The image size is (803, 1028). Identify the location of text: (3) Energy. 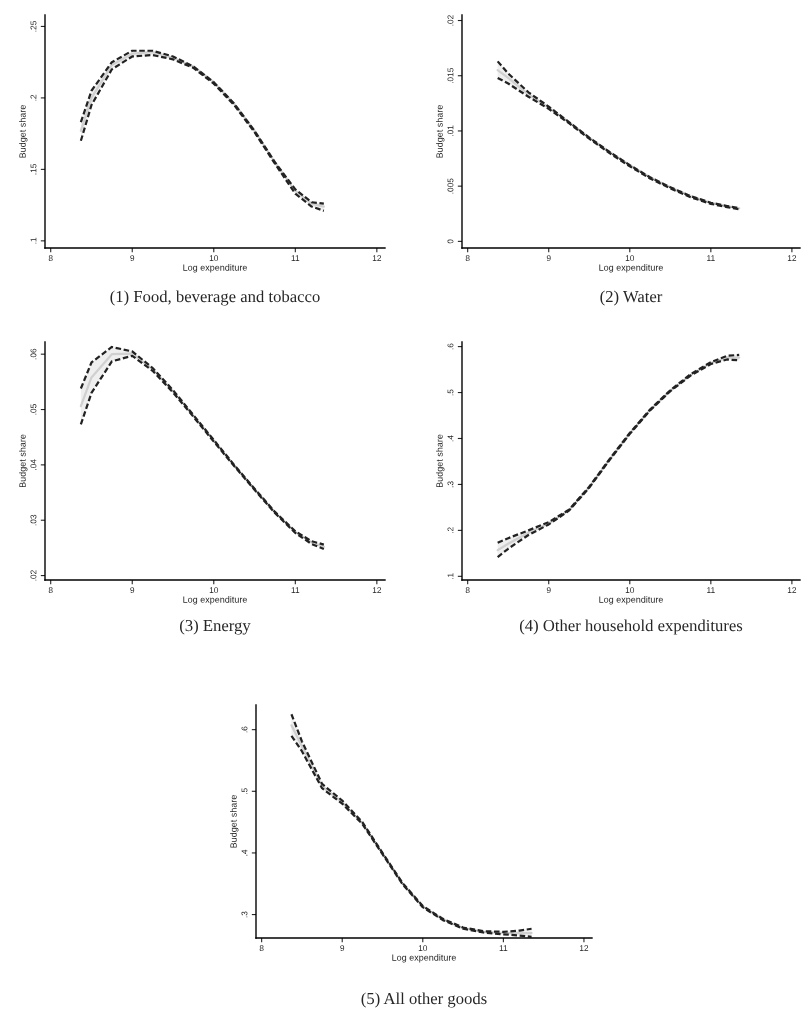
(215, 627).